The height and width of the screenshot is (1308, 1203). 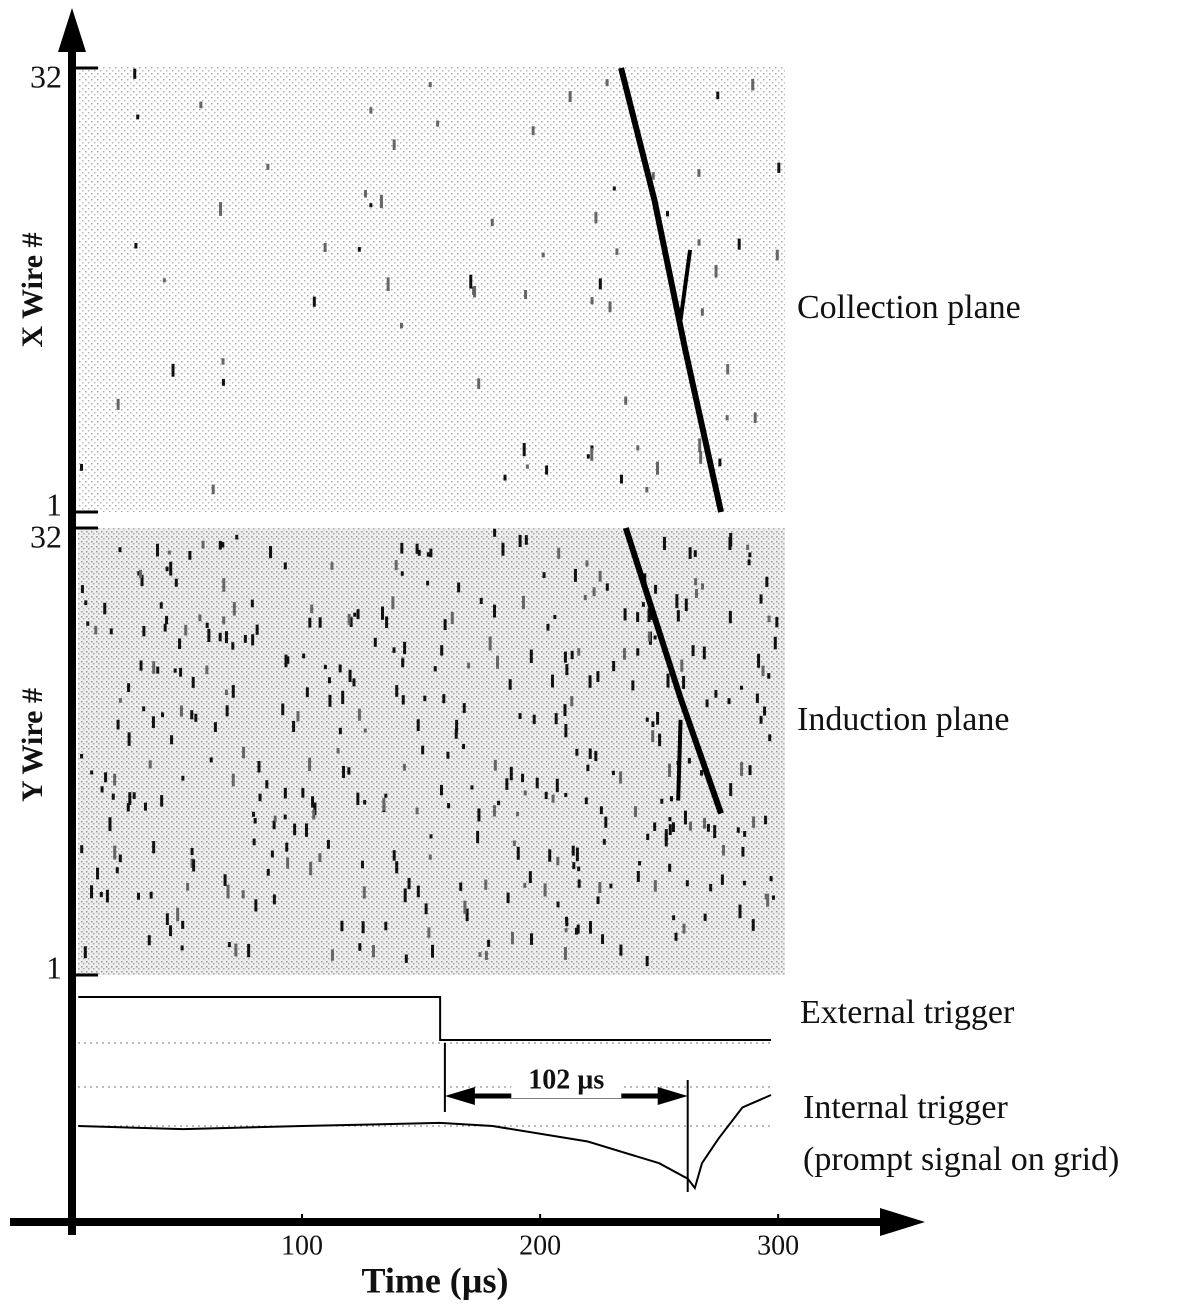 What do you see at coordinates (32, 745) in the screenshot?
I see `y-axis-title: Y Wire #` at bounding box center [32, 745].